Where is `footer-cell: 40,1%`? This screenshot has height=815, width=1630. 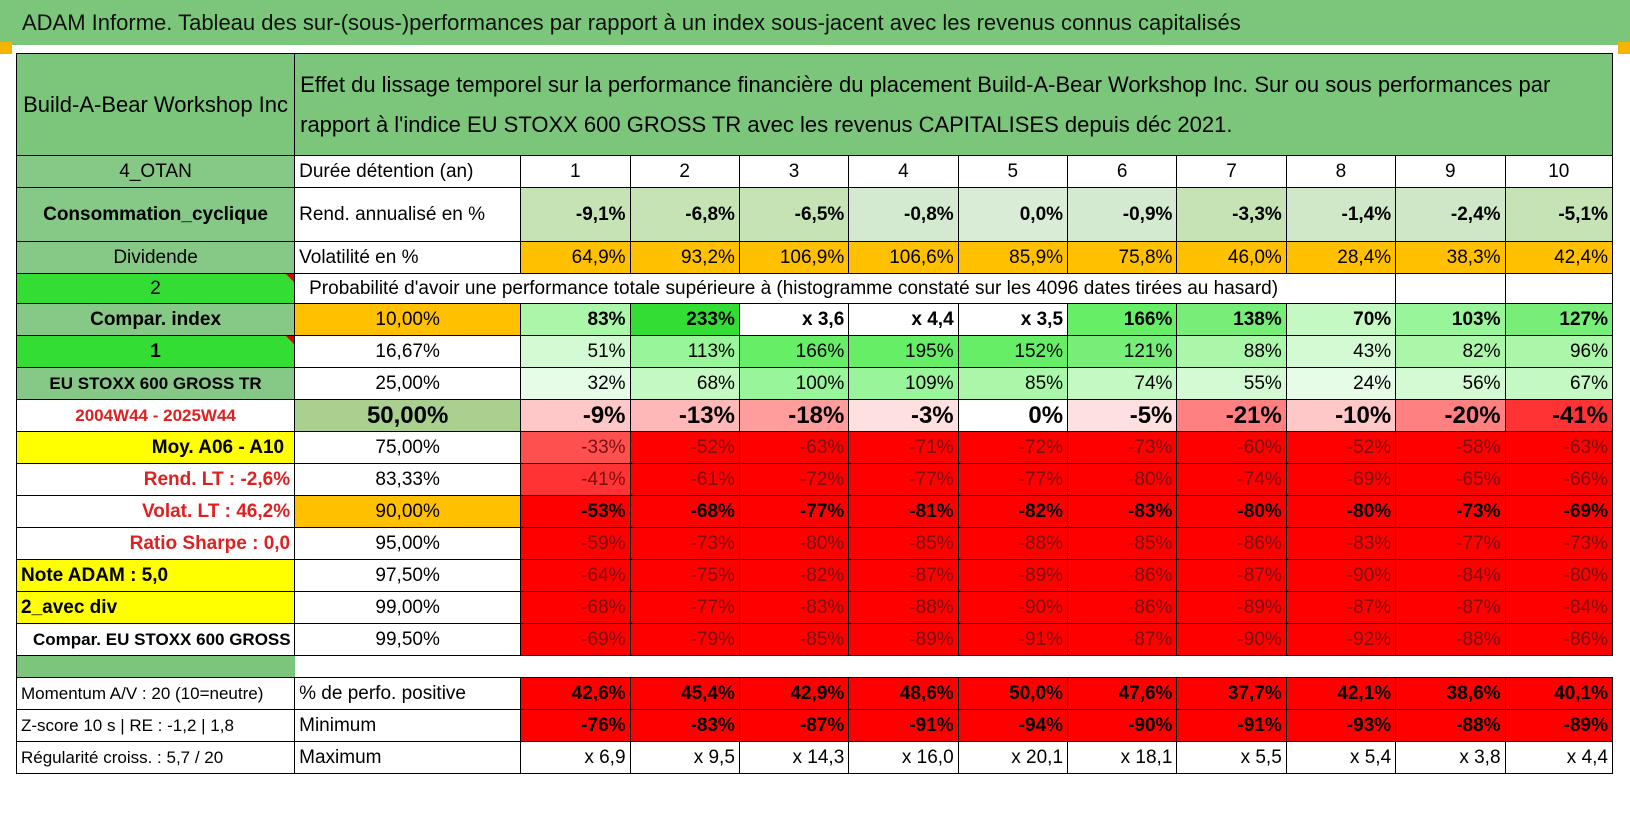
footer-cell: 40,1% is located at coordinates (1559, 693).